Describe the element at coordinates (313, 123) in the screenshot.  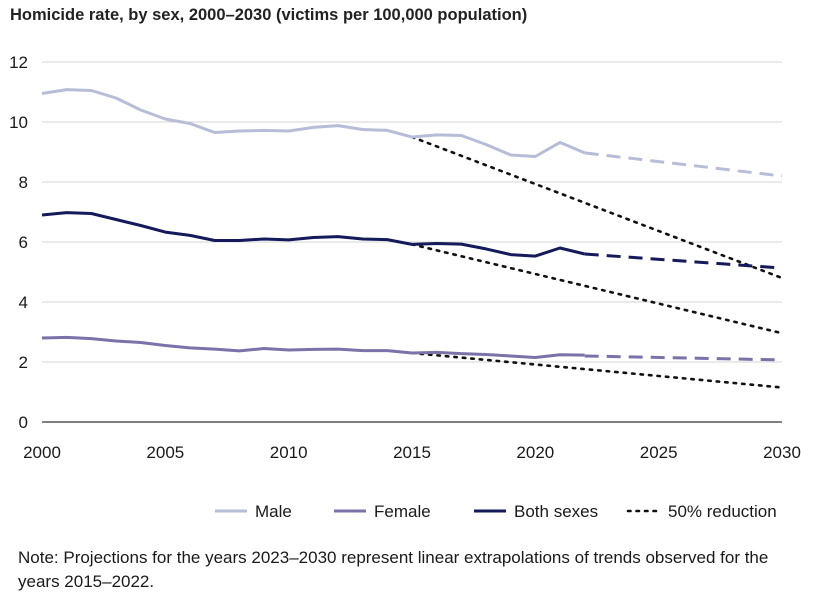
I see `series-line-male` at that location.